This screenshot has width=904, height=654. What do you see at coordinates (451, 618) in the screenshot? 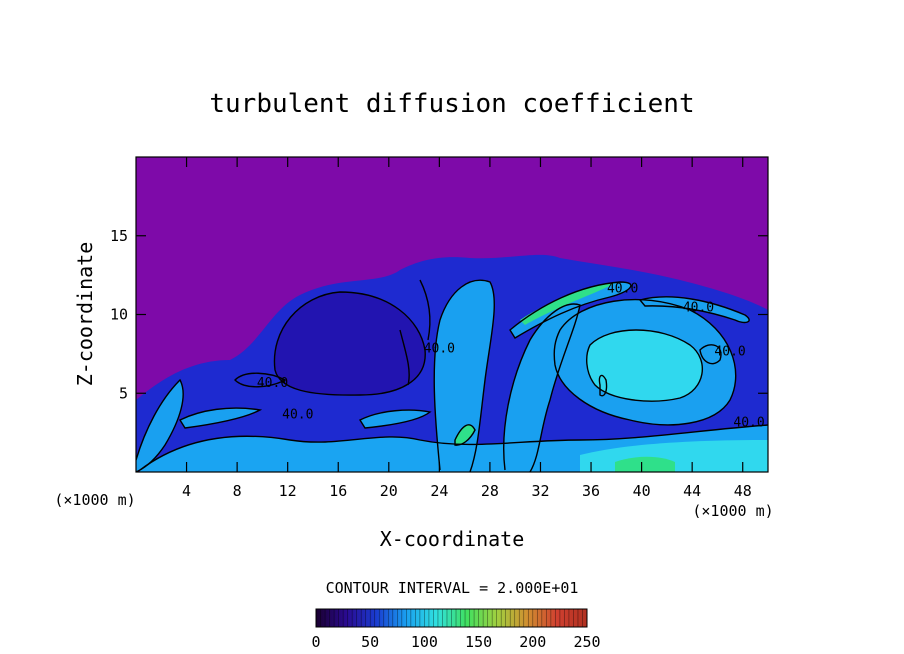
I see `colorbar-stripes` at bounding box center [451, 618].